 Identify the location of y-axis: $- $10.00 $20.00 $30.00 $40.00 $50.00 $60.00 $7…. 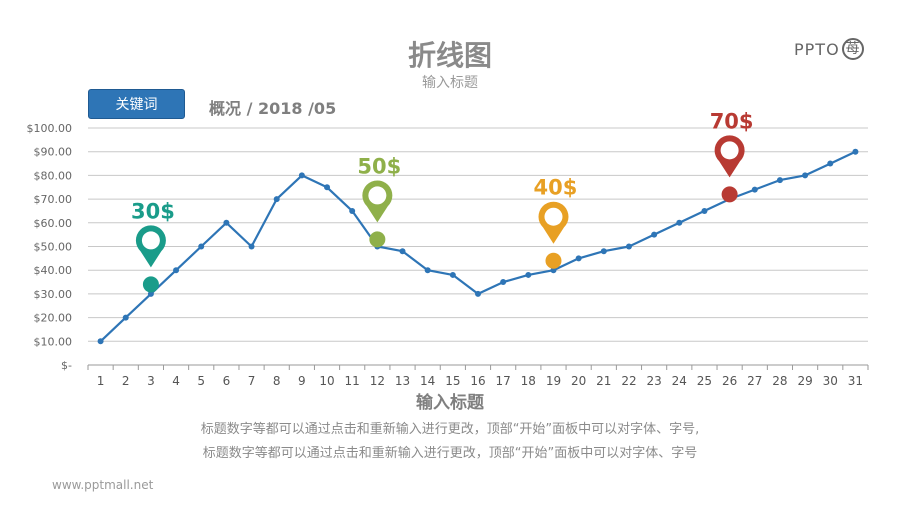
(50, 247).